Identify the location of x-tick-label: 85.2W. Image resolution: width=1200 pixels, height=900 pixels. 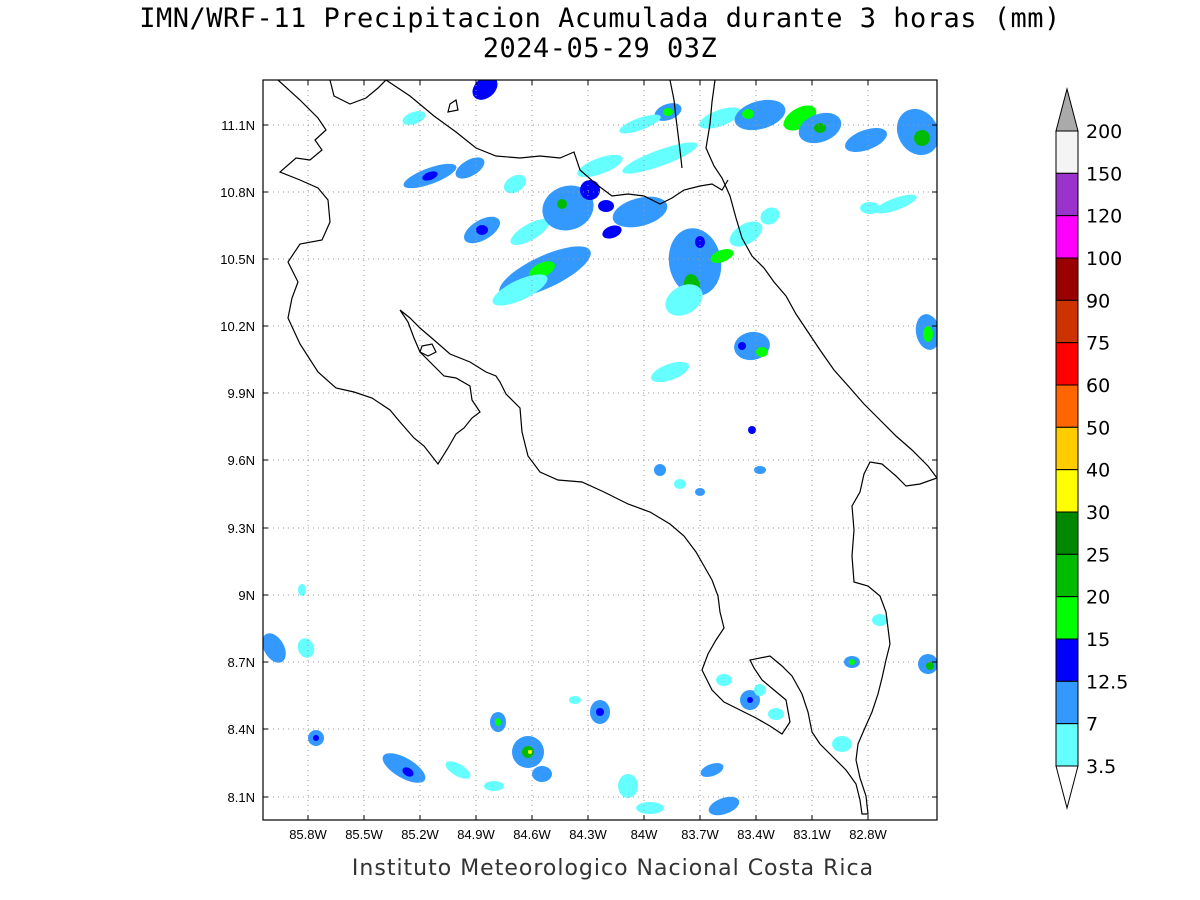
(420, 834).